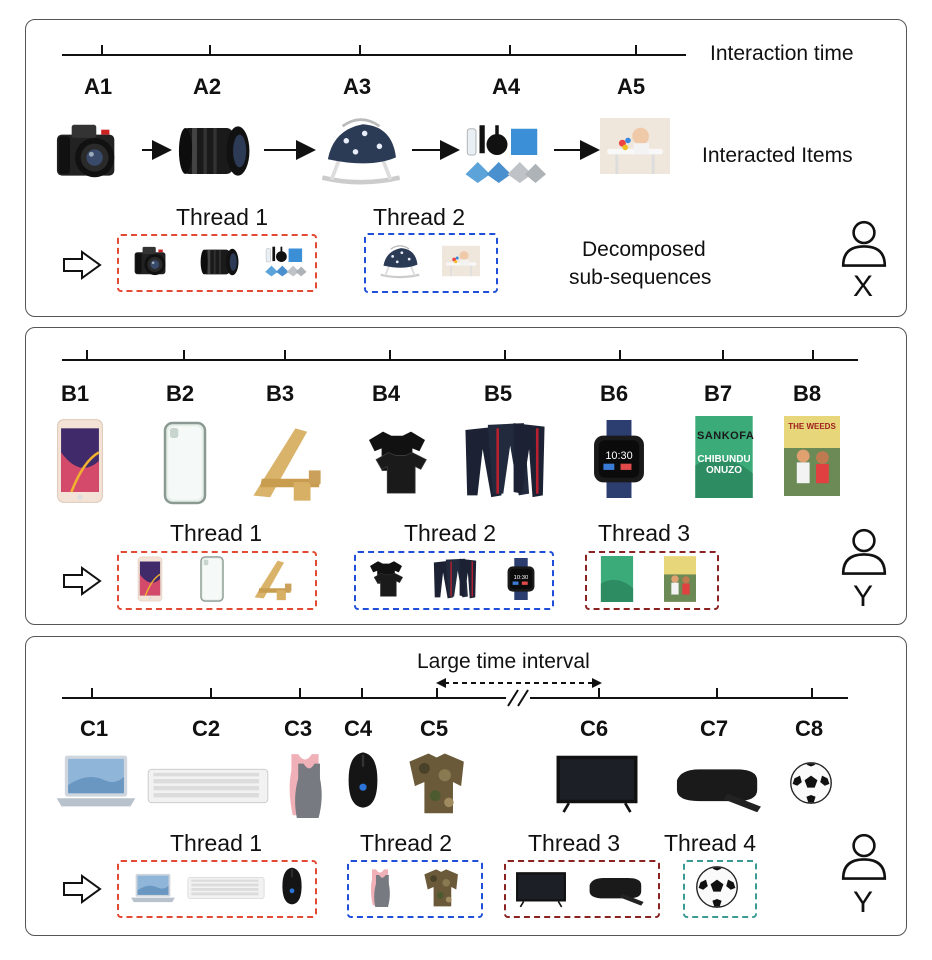 The image size is (932, 960). Describe the element at coordinates (285, 355) in the screenshot. I see `timeline-tick-b3` at that location.